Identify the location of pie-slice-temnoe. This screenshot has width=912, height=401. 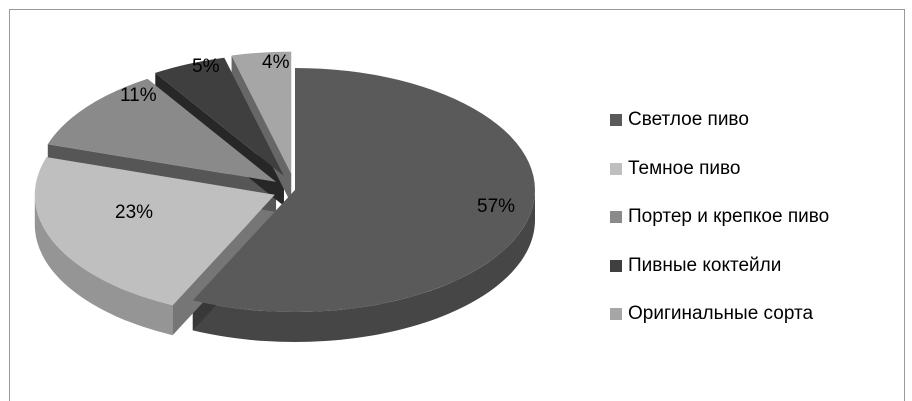
(154, 231).